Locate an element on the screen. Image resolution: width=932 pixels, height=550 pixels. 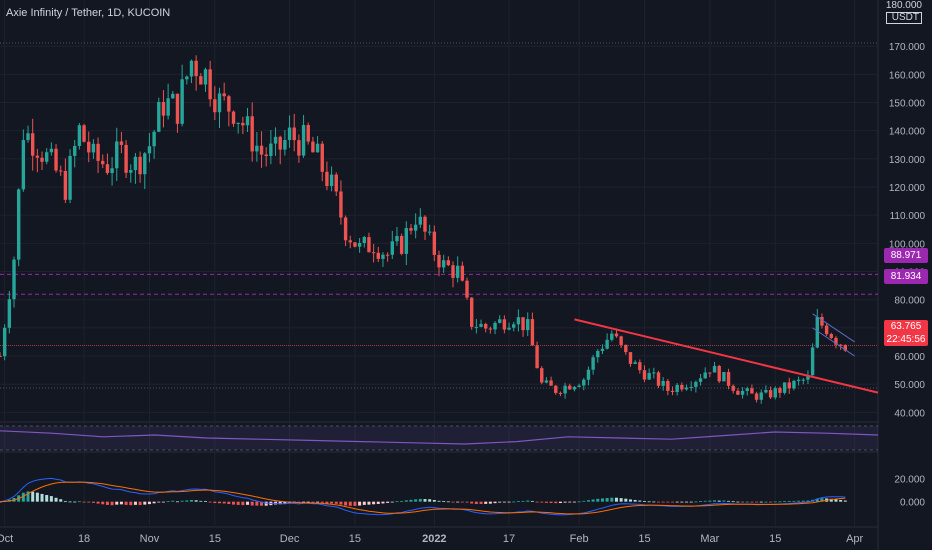
time-tick-label: Nov is located at coordinates (150, 539).